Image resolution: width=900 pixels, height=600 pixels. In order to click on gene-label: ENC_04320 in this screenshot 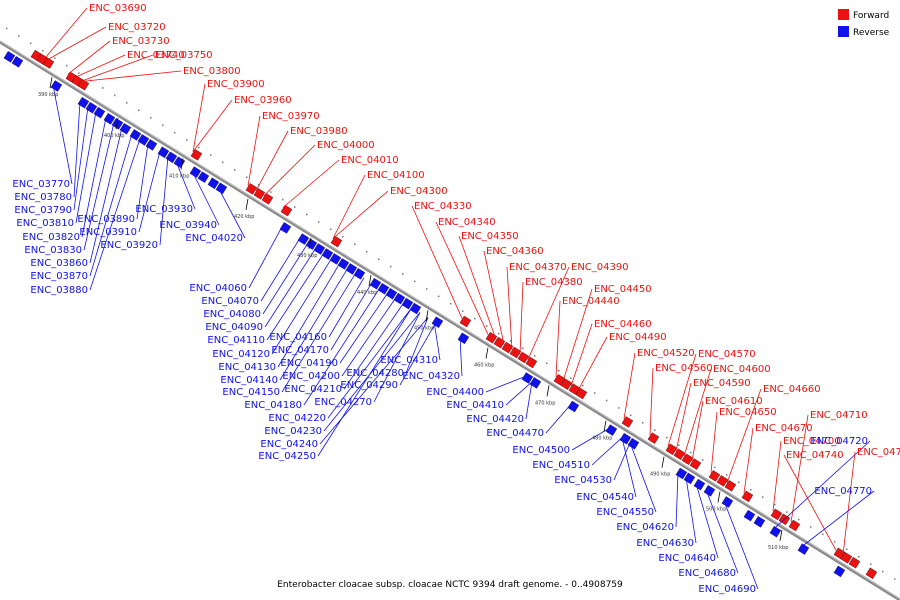, I will do `click(431, 376)`.